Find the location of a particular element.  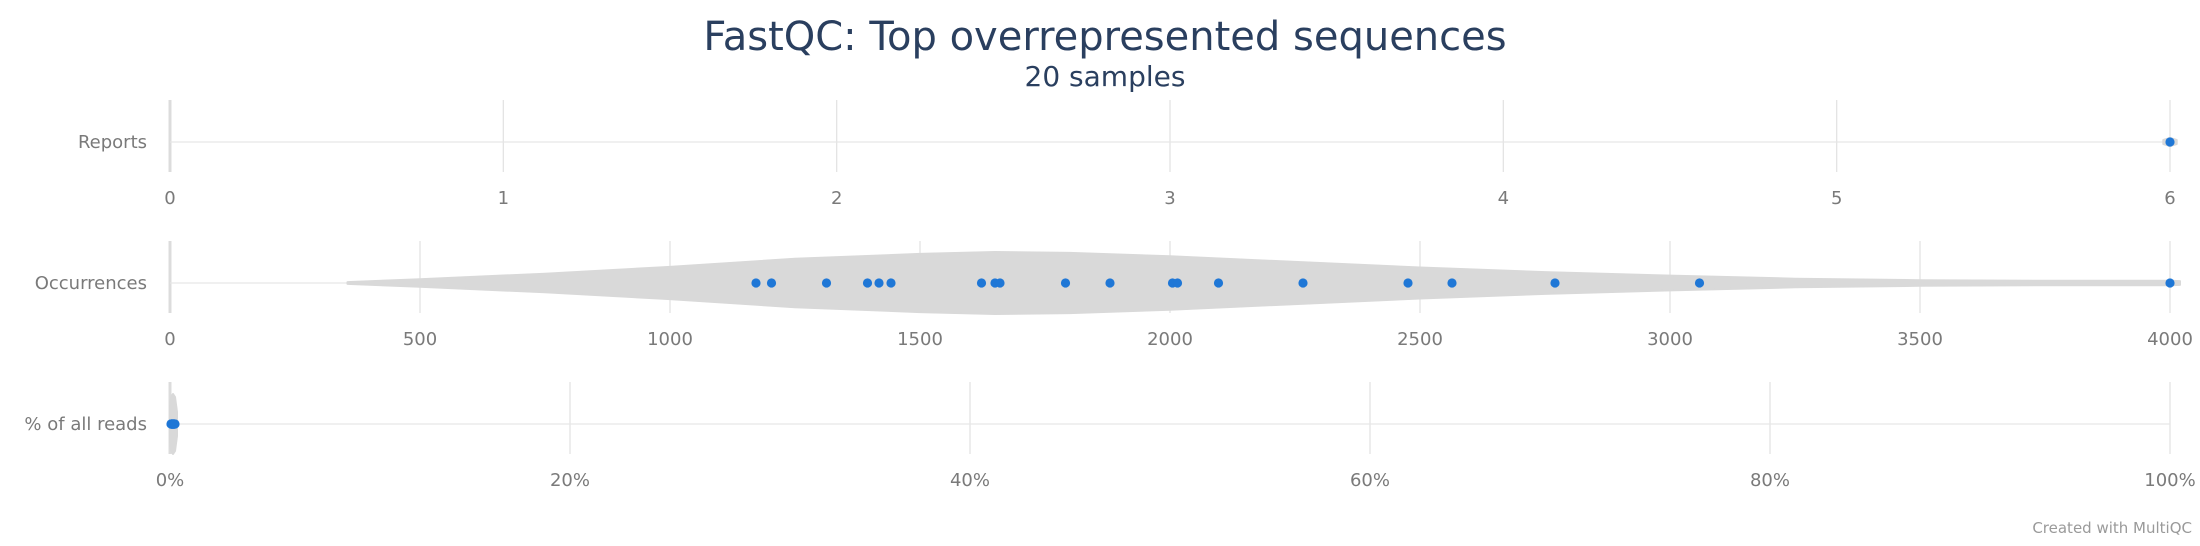

tick-label: 1500 is located at coordinates (920, 339).